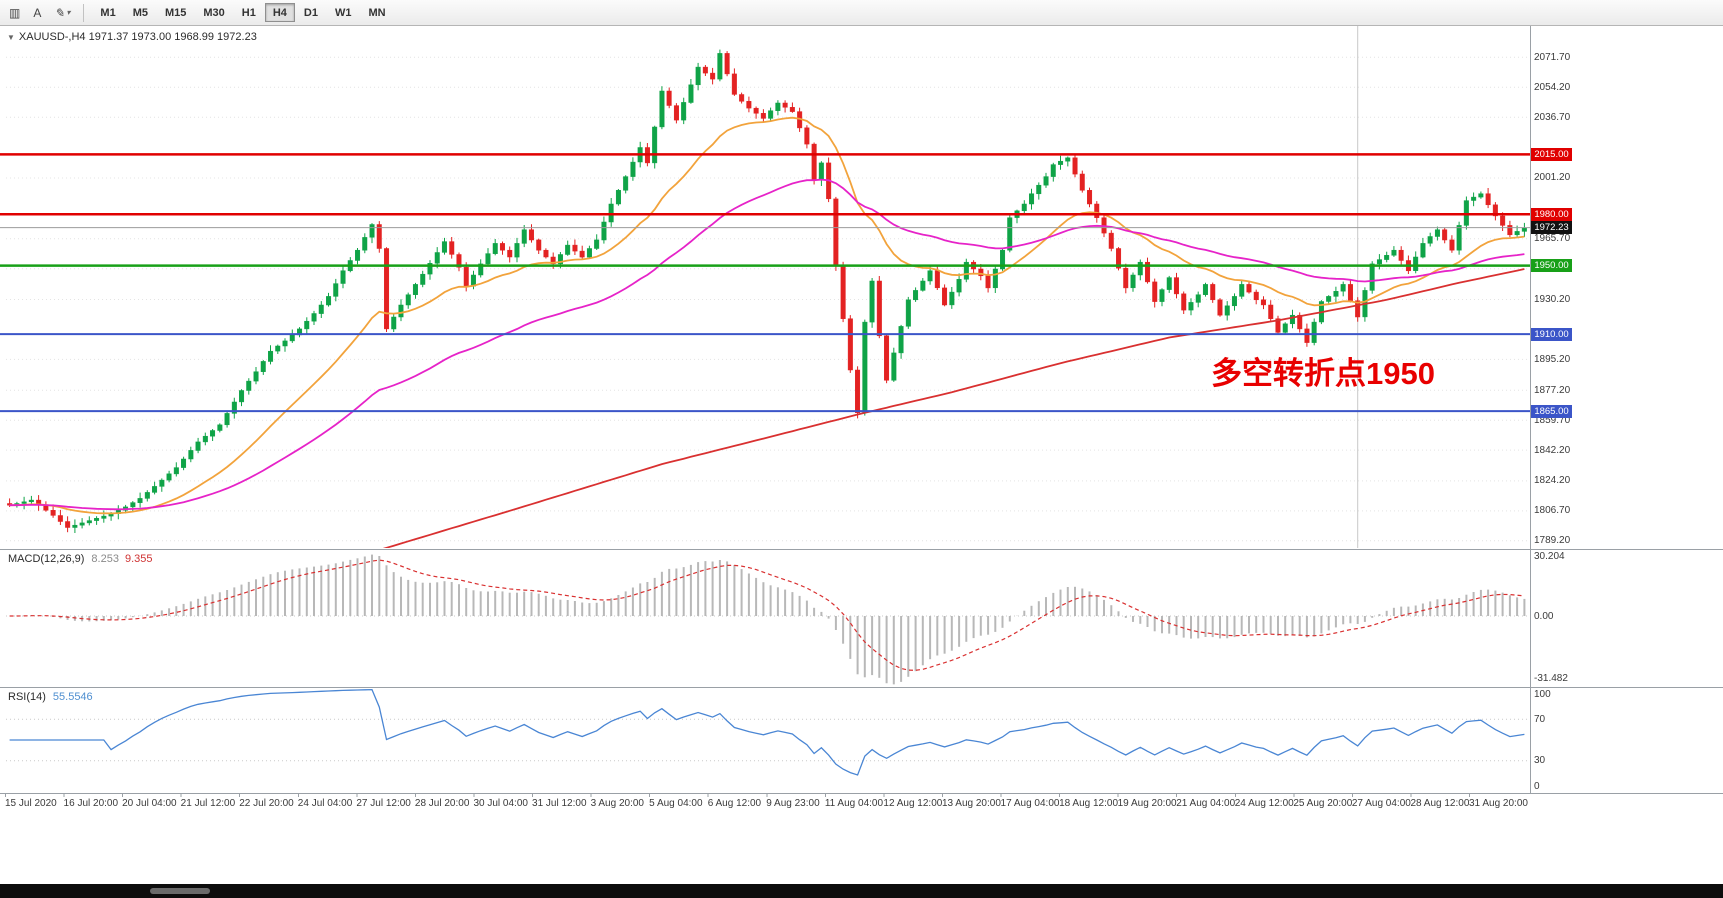 The image size is (1723, 898). What do you see at coordinates (279, 12) in the screenshot?
I see `timeframe-button-h4: H4` at bounding box center [279, 12].